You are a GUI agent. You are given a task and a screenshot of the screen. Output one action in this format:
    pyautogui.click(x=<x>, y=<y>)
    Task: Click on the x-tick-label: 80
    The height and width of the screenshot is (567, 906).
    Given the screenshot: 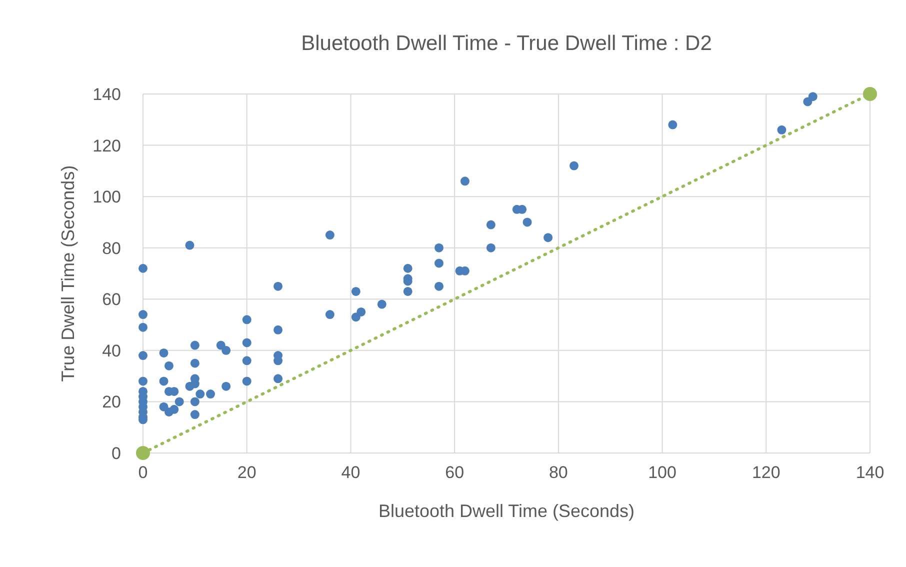 What is the action you would take?
    pyautogui.click(x=558, y=472)
    